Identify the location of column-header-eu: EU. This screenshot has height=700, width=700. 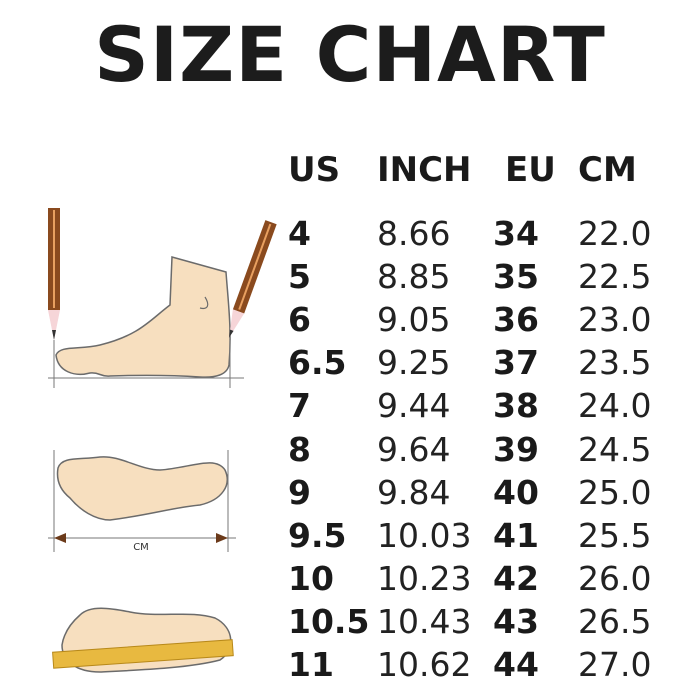
(530, 170).